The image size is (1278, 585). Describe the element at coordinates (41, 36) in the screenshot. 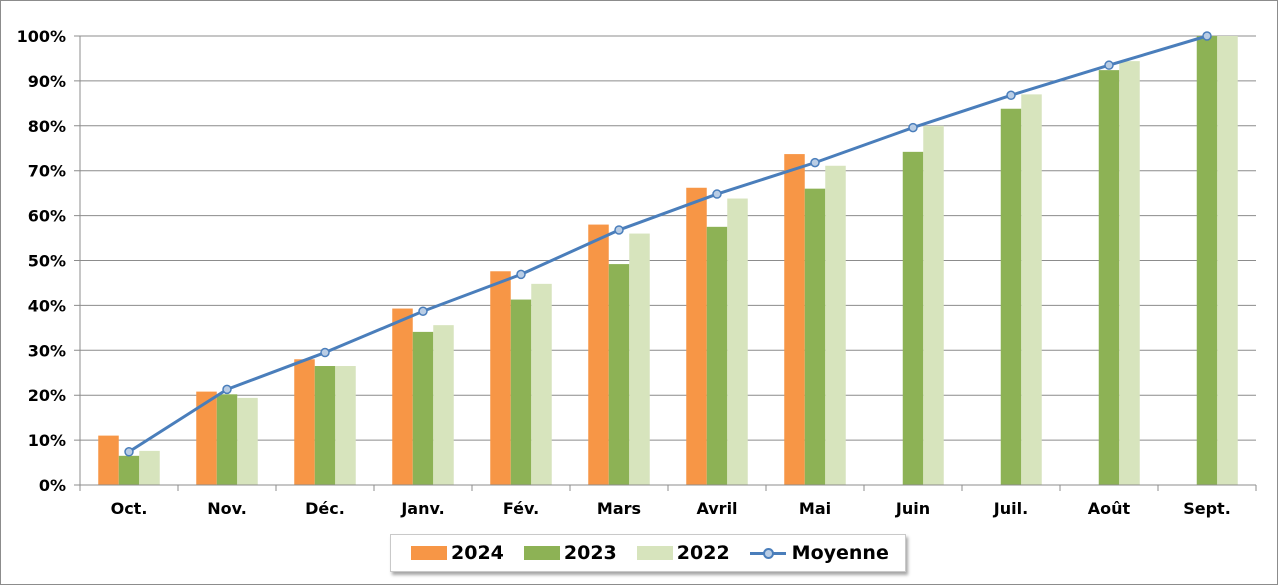

I see `y-tick-label: 100%` at that location.